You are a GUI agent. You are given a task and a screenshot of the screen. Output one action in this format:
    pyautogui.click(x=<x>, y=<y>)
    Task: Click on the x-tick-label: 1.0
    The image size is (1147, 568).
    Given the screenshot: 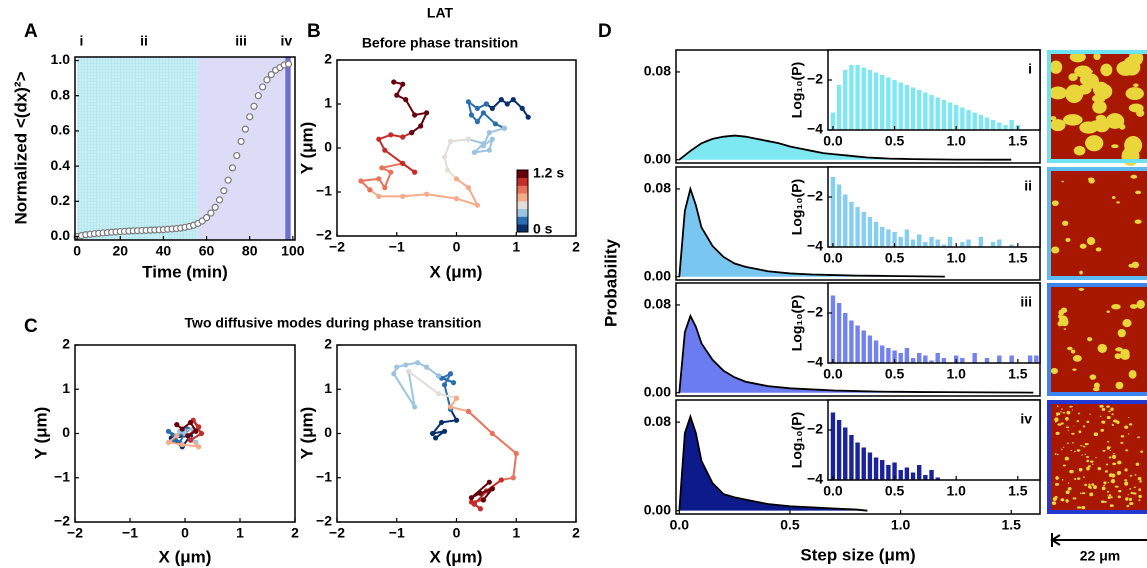 What is the action you would take?
    pyautogui.click(x=956, y=491)
    